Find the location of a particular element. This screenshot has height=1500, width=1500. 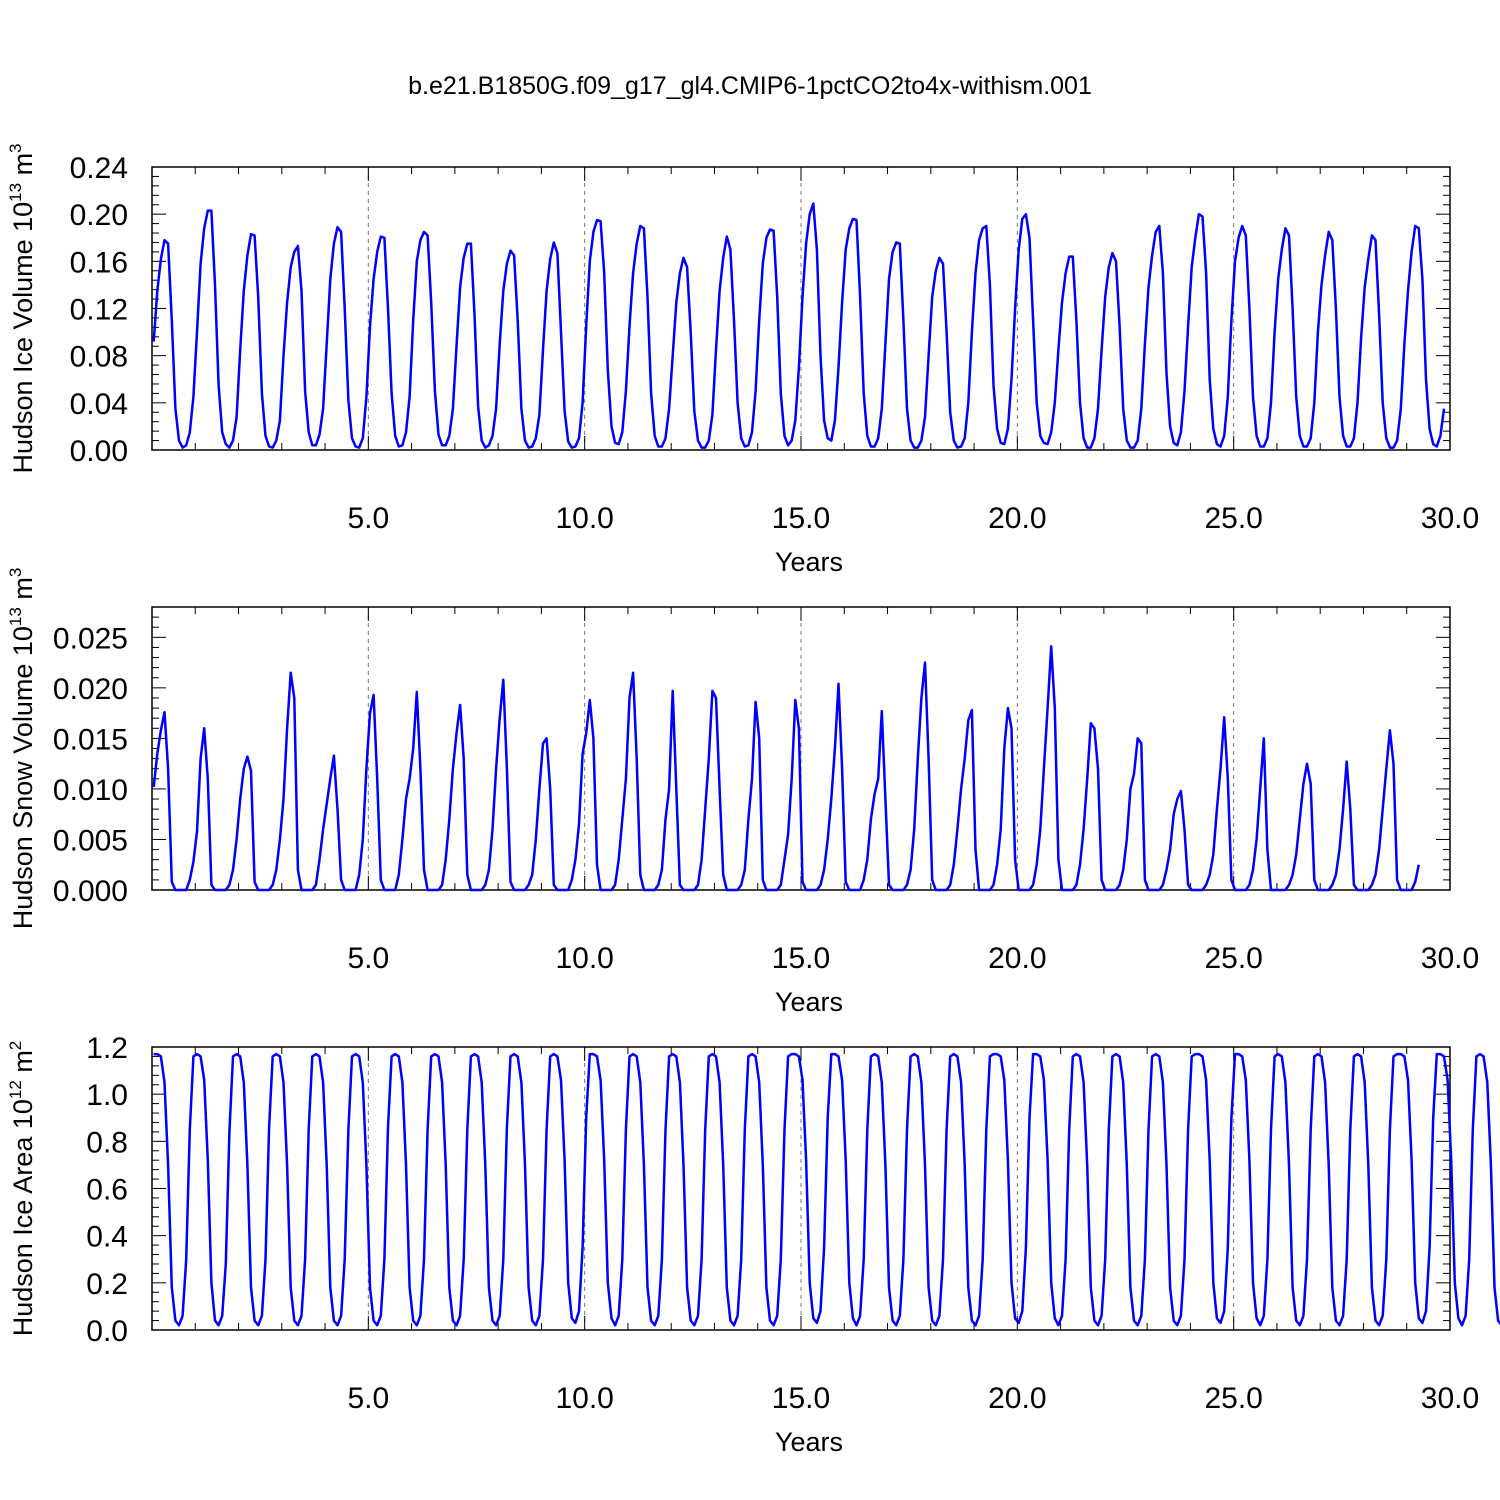

y-tick-label: 0.010 is located at coordinates (90, 790).